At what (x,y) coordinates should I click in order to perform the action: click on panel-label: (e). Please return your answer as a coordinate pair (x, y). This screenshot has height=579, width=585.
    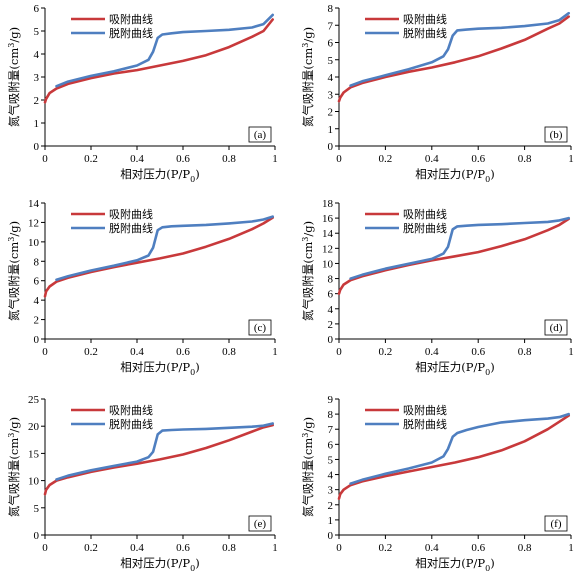
    Looking at the image, I should click on (260, 524).